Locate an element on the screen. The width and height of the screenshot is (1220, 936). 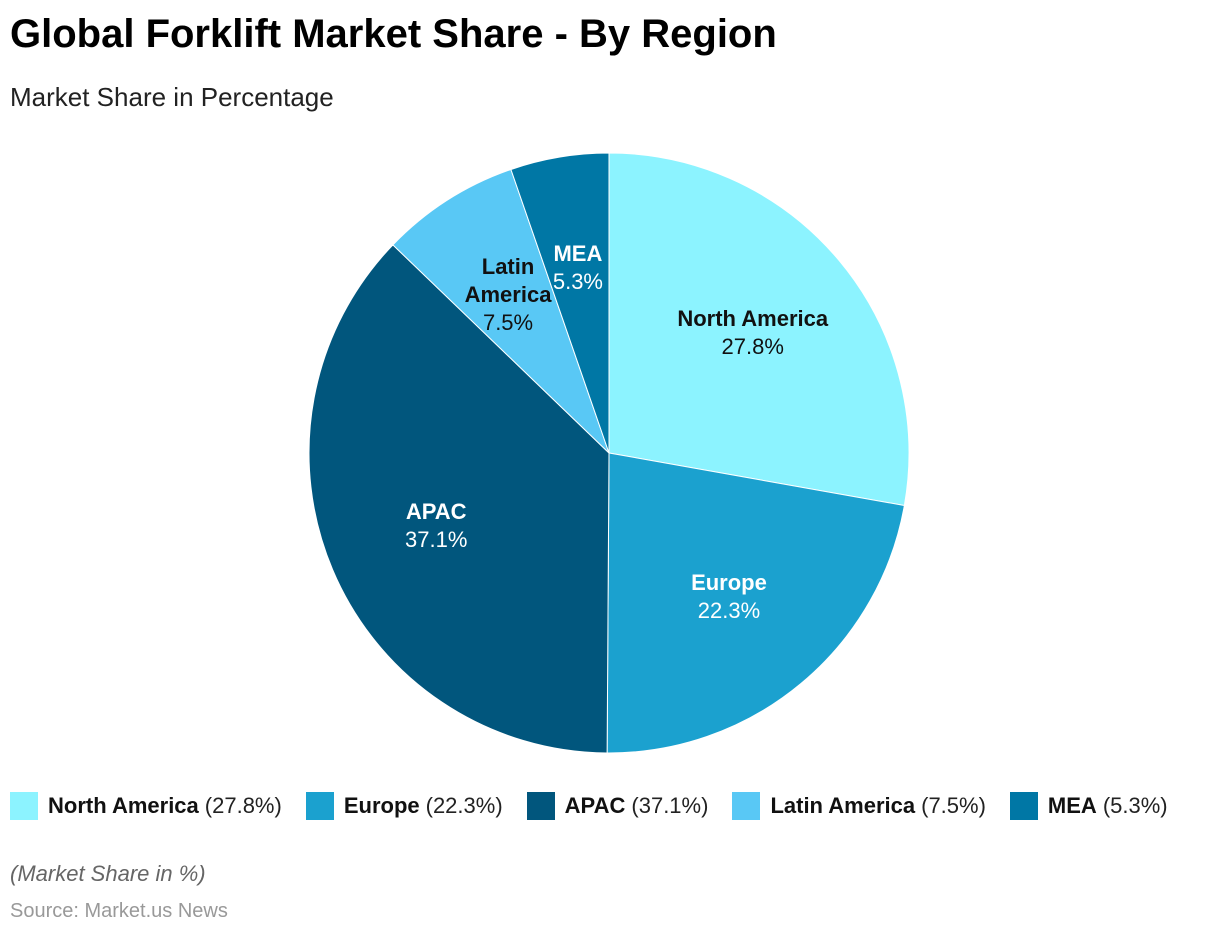
legend-label: Latin America is located at coordinates (843, 805).